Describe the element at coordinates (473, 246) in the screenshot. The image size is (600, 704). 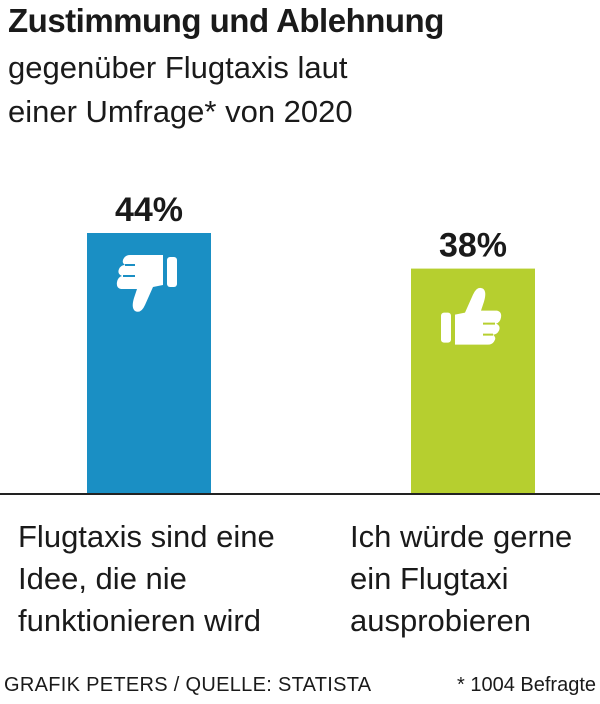
I see `value-label: 38%` at that location.